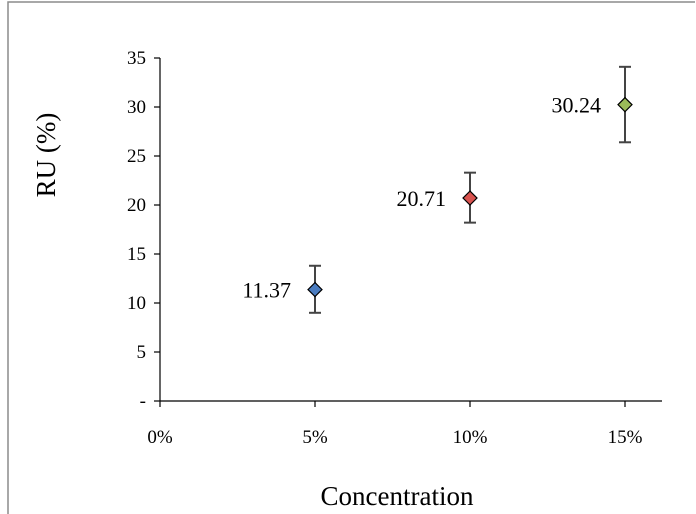  I want to click on x-tick-label: 15%, so click(625, 437).